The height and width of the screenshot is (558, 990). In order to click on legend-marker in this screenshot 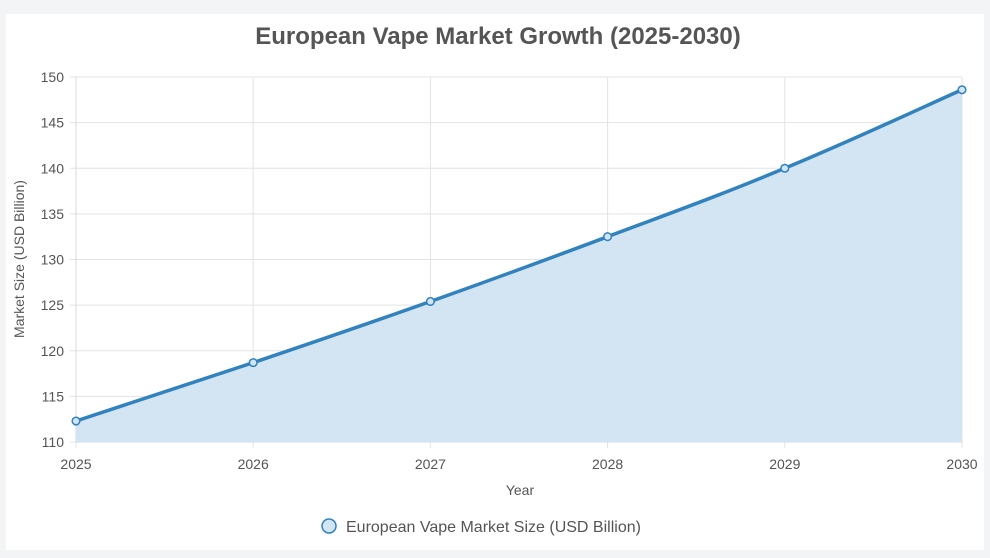, I will do `click(329, 526)`.